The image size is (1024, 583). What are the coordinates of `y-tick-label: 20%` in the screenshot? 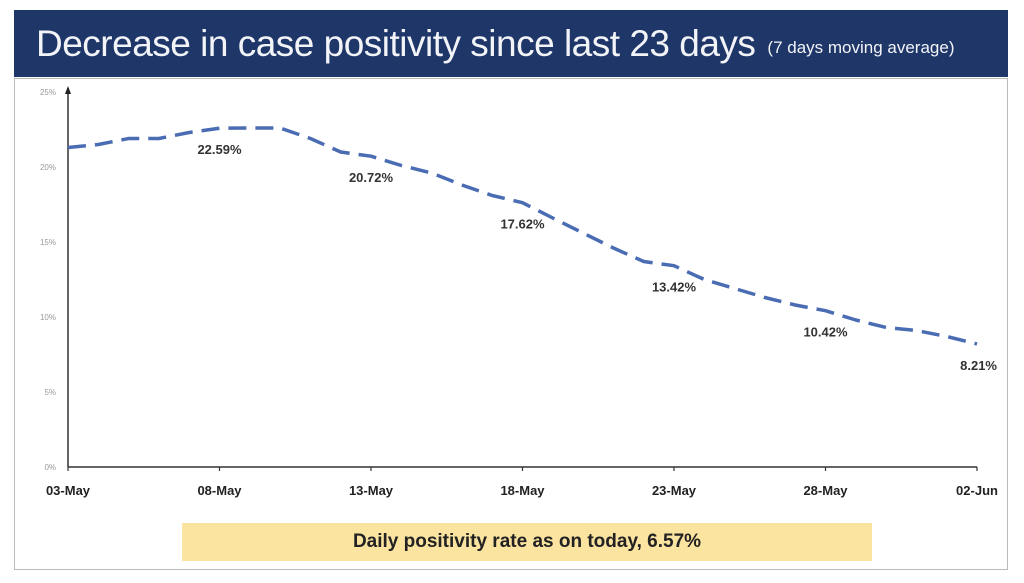 It's located at (48, 167).